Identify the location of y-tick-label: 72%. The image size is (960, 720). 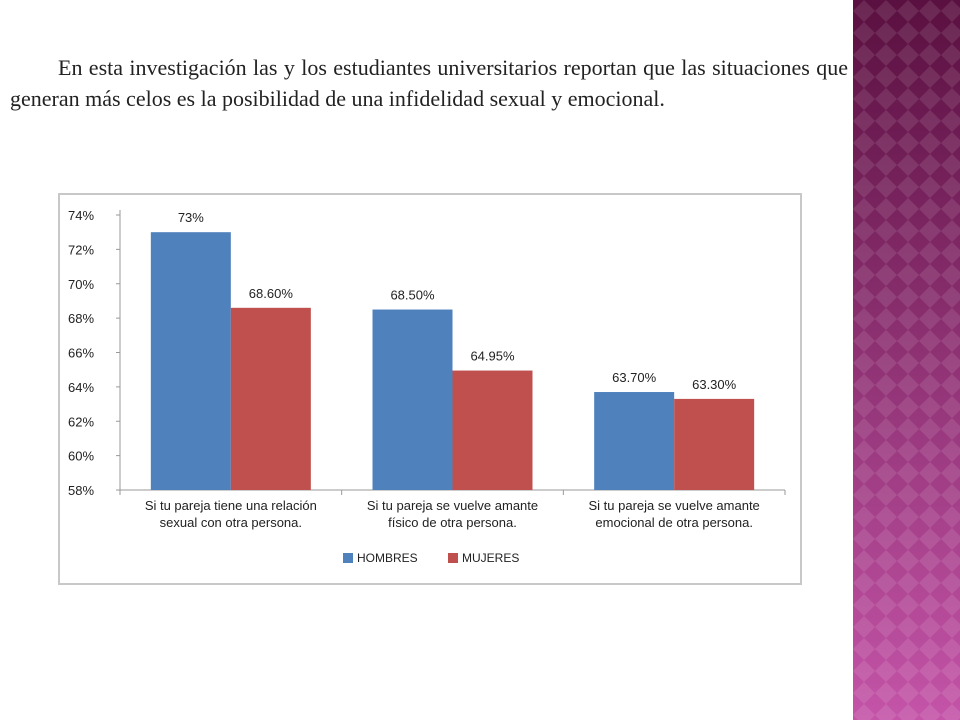
(81, 249).